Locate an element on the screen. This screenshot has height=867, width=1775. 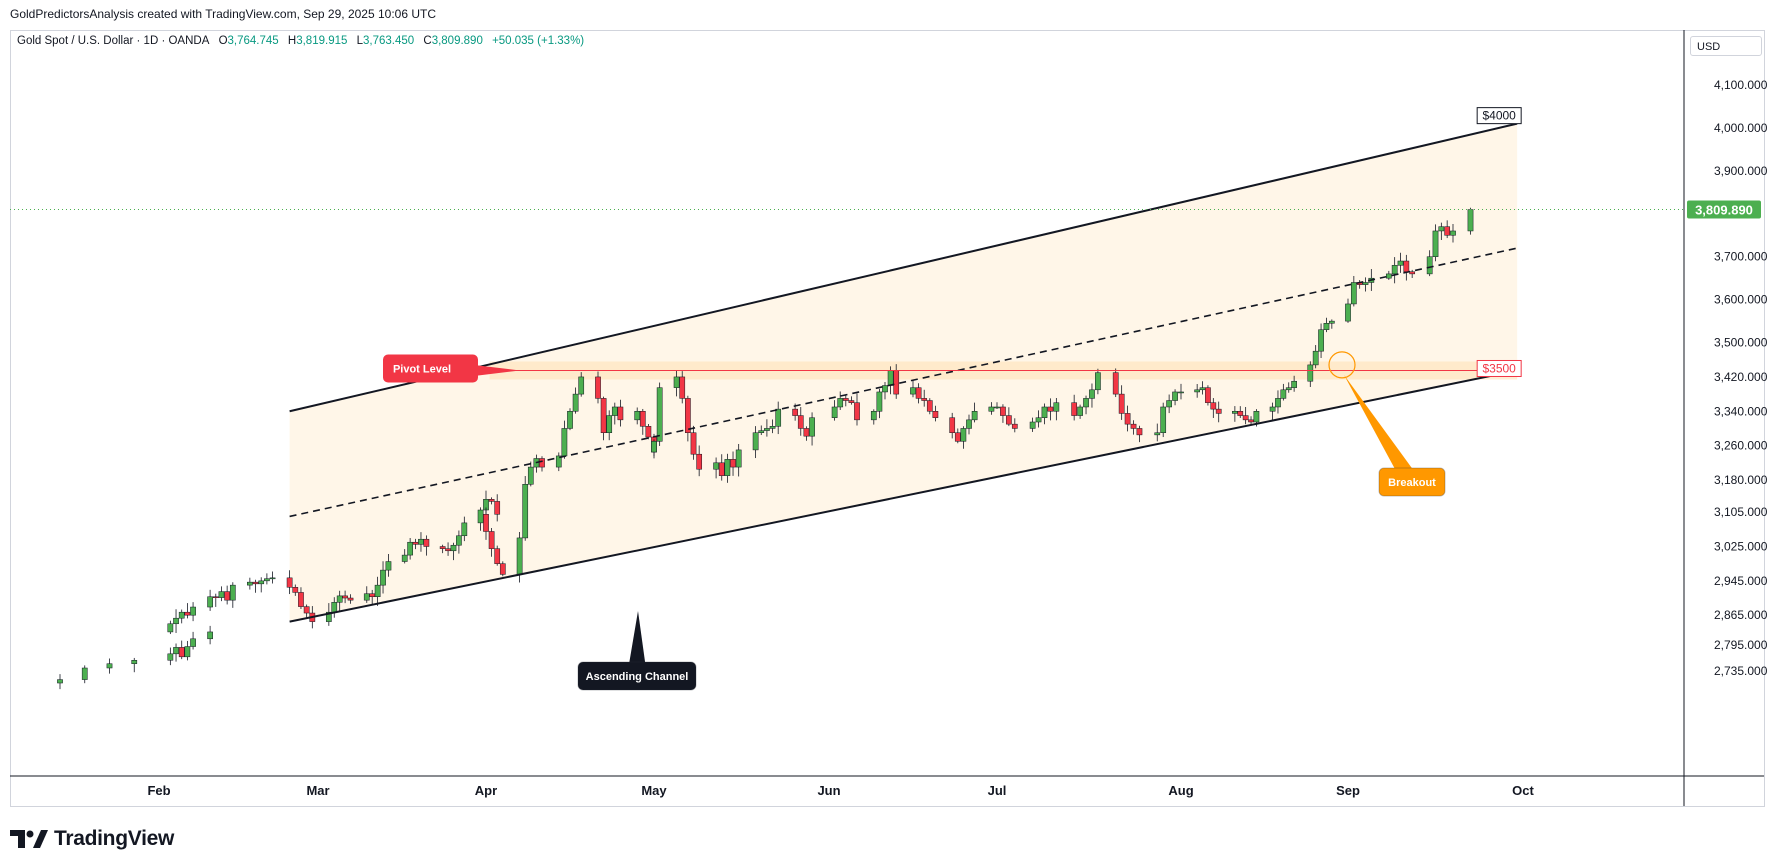
high-value: 3,819.915 is located at coordinates (322, 41).